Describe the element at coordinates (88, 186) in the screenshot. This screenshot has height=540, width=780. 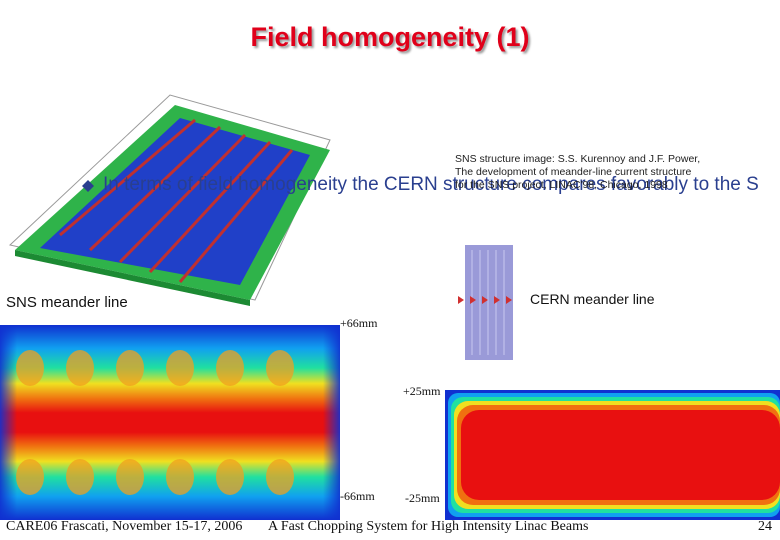
I see `bullet-marker` at that location.